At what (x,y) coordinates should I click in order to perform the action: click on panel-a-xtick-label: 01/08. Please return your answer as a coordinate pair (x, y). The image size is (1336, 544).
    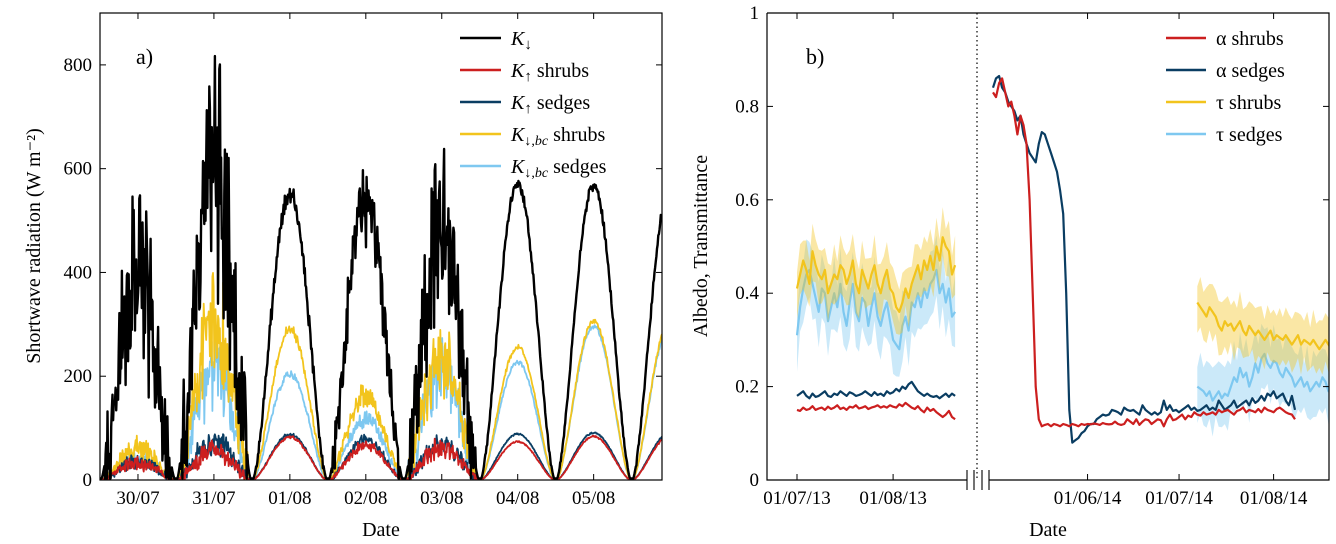
    Looking at the image, I should click on (289, 498).